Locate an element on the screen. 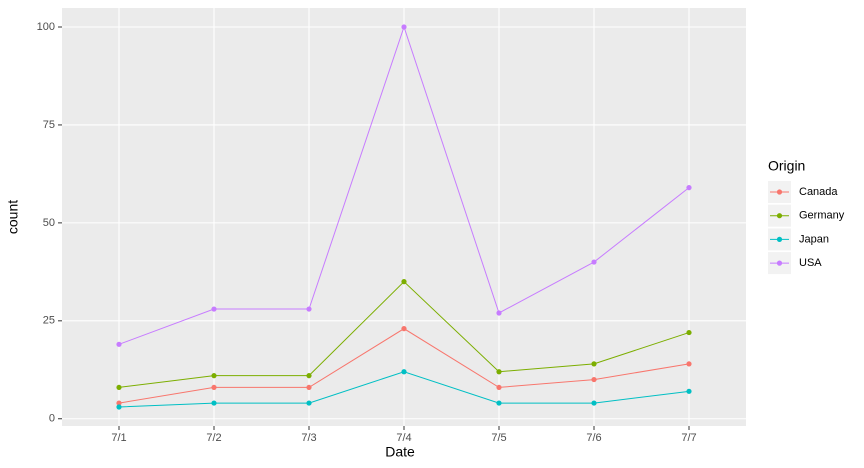  legend-label: Canada is located at coordinates (818, 192).